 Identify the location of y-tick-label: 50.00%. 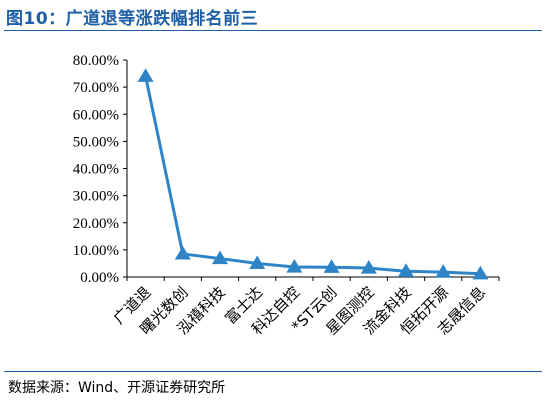
(96, 142).